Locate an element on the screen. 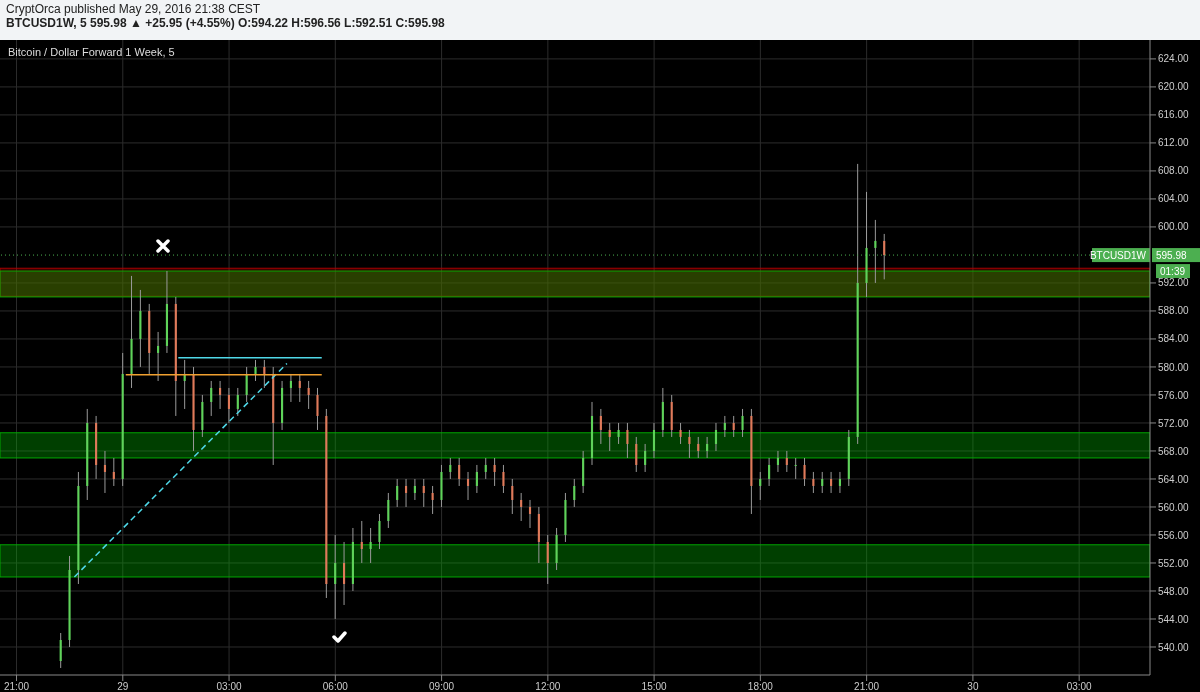  y-tick-label: 612.00 is located at coordinates (1174, 143).